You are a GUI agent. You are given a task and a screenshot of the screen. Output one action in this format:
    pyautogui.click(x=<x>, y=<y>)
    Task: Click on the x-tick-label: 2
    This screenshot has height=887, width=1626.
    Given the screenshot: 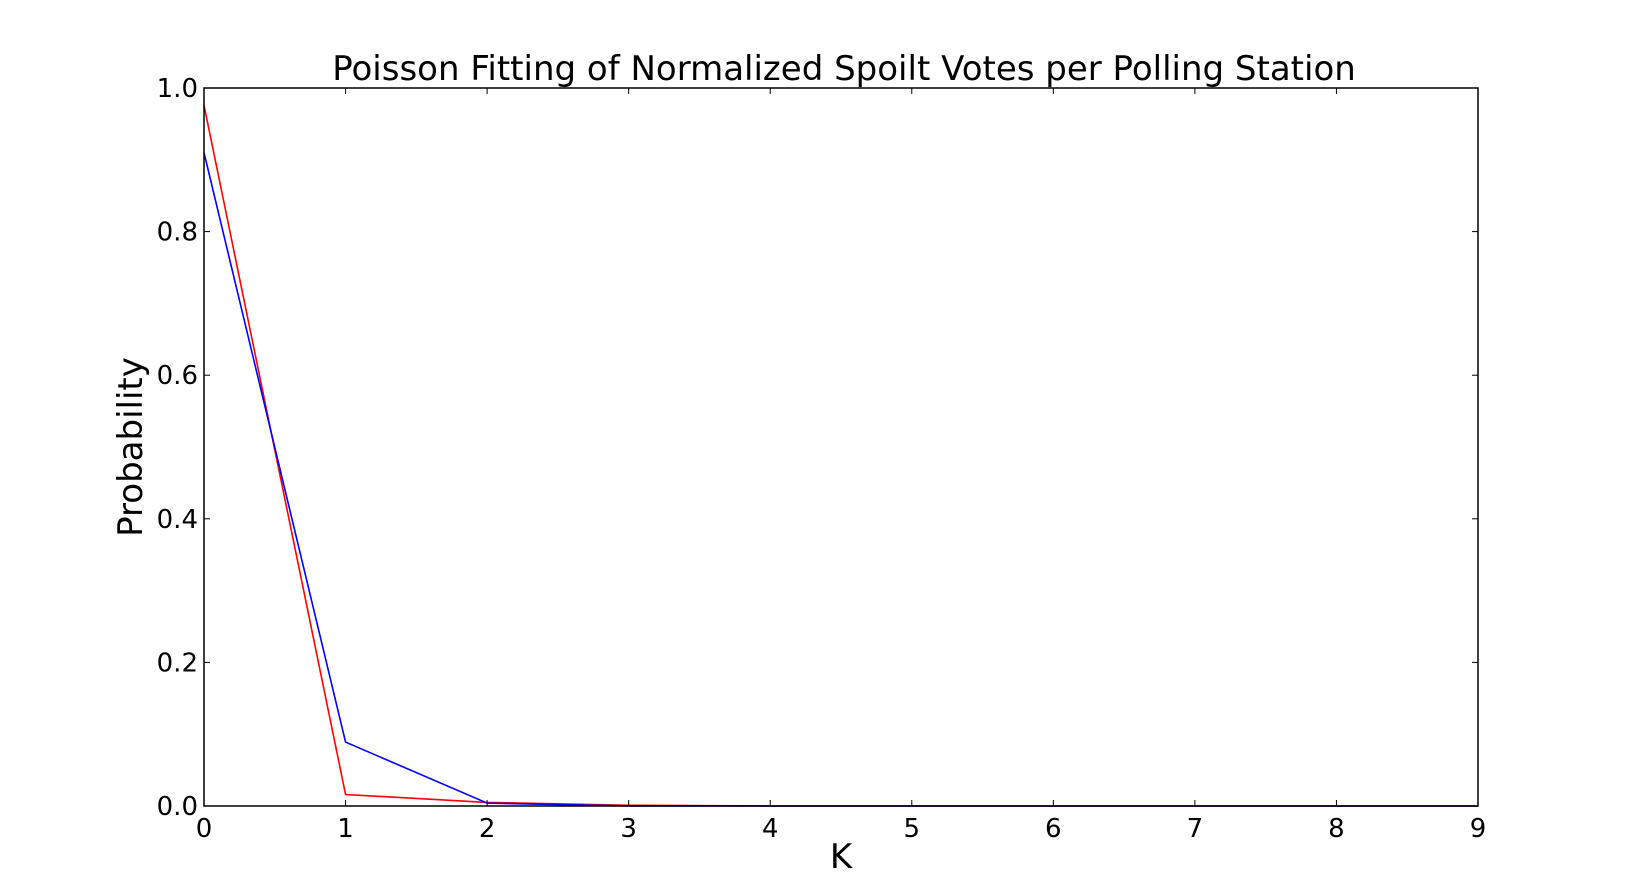 What is the action you would take?
    pyautogui.click(x=487, y=829)
    